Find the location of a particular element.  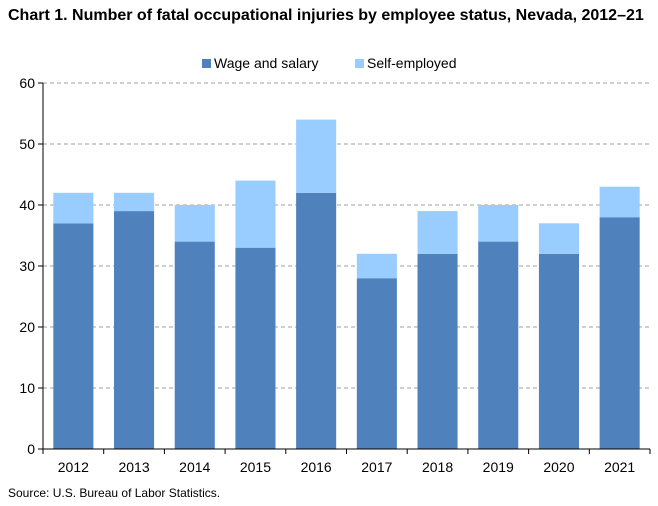

x-tick-label: 2018 is located at coordinates (437, 467).